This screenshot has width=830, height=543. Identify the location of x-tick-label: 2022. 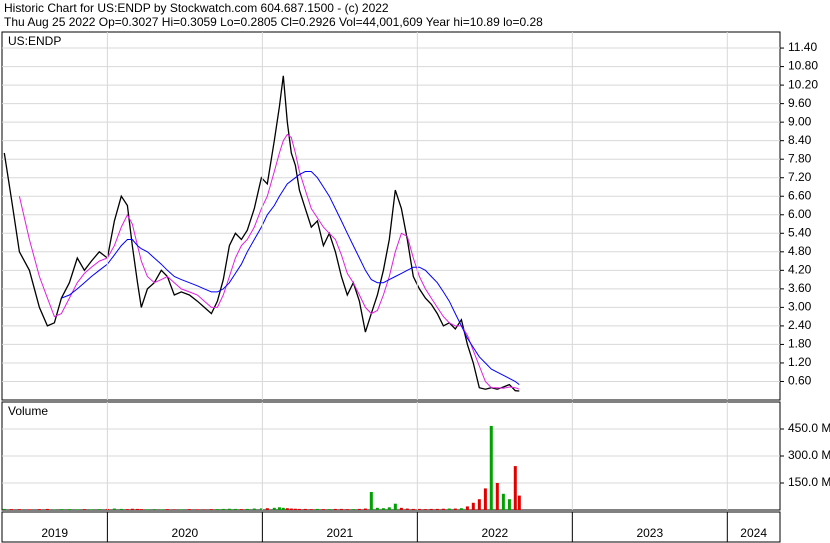
(494, 533).